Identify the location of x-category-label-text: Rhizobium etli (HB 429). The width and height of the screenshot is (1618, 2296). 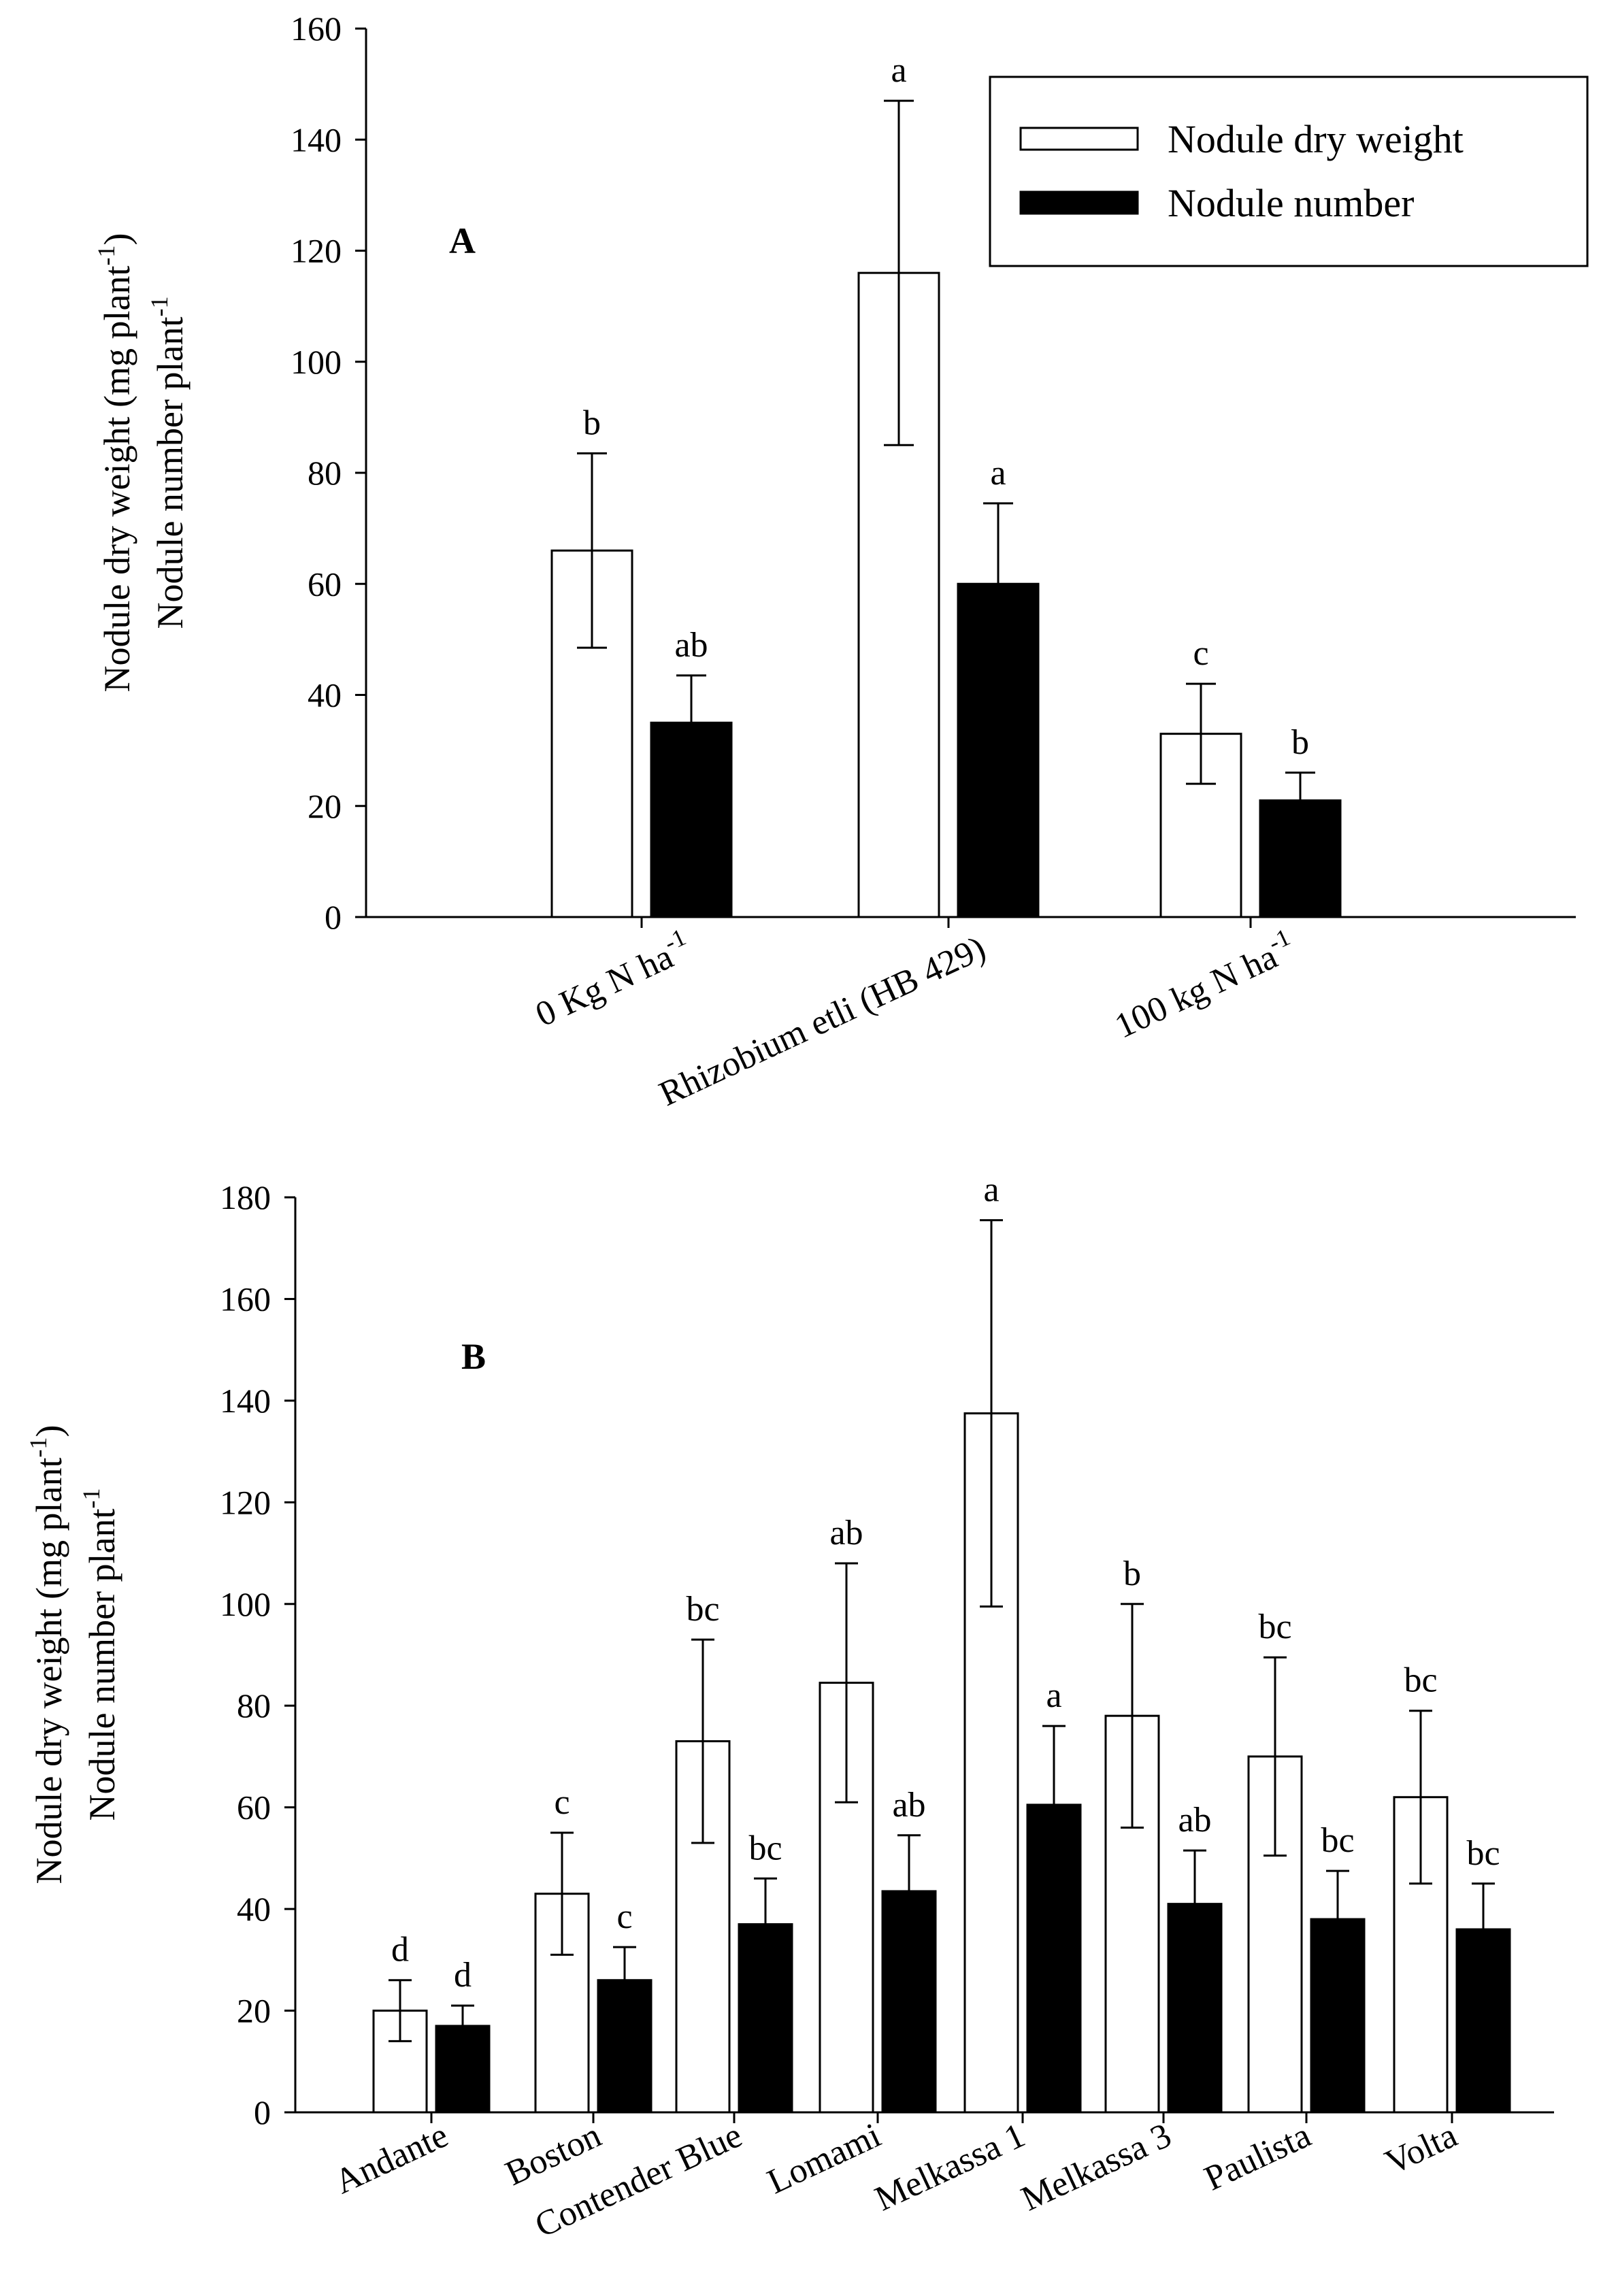
(822, 1021).